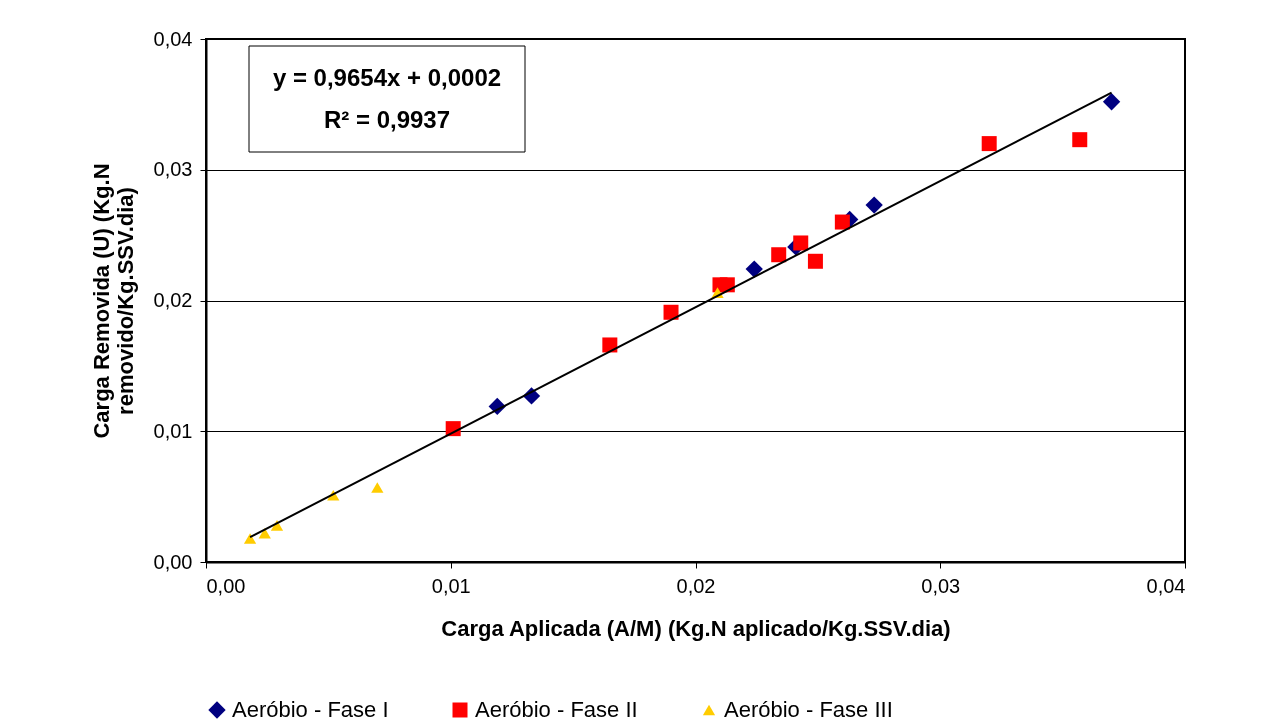 This screenshot has width=1266, height=725. I want to click on y-tick-label: 0,00, so click(173, 561).